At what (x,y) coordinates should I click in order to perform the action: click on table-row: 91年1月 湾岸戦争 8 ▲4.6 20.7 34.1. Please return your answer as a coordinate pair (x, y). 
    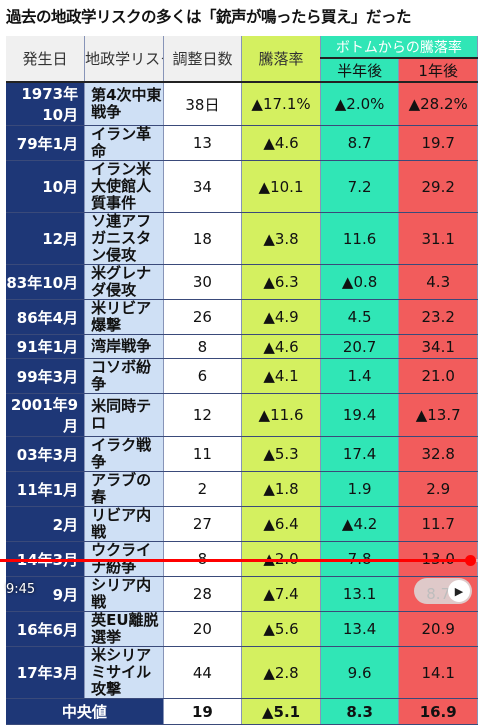
    Looking at the image, I should click on (242, 346).